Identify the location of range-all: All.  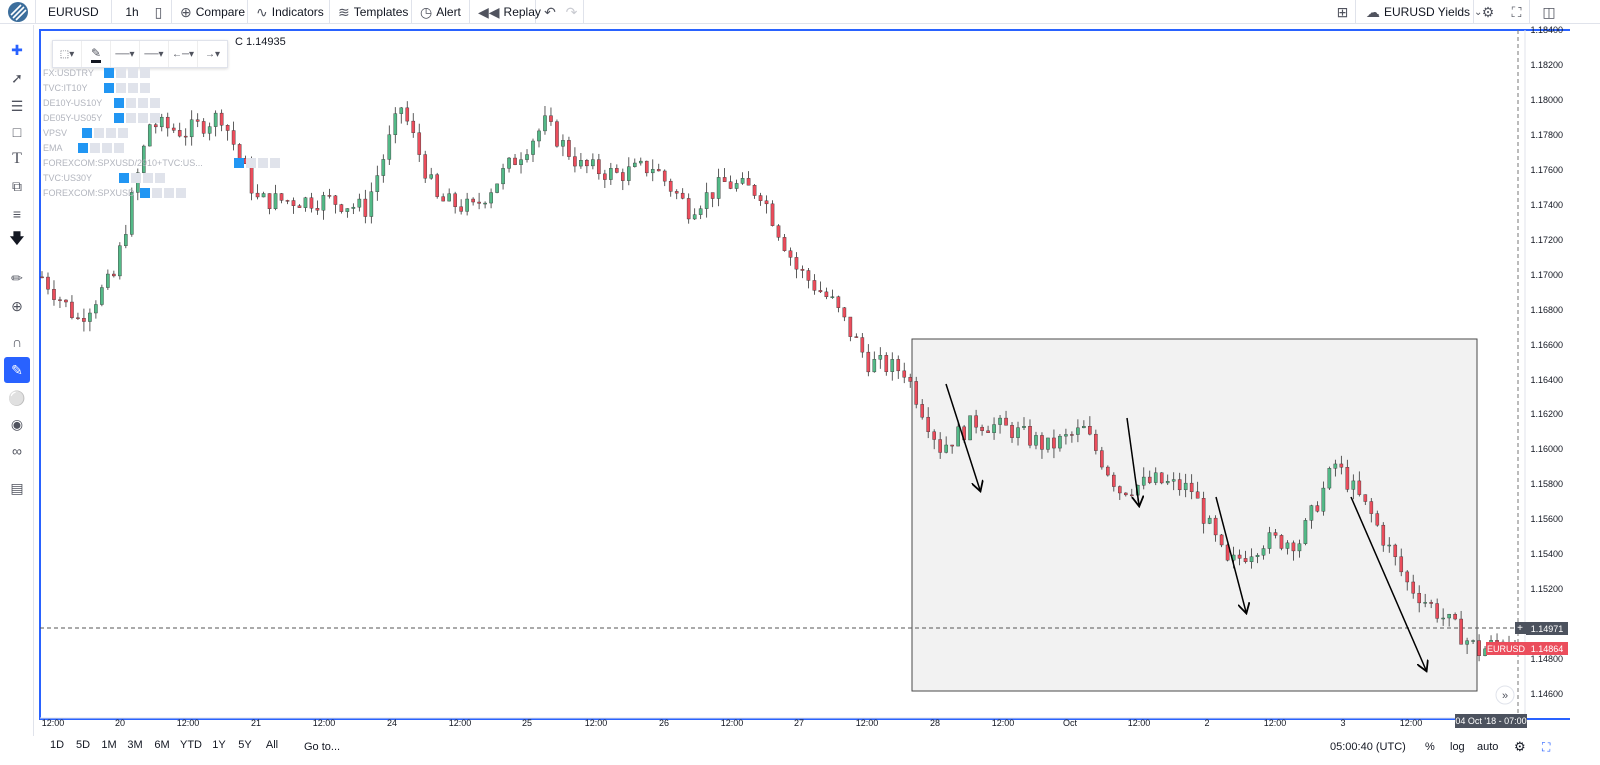
(272, 745).